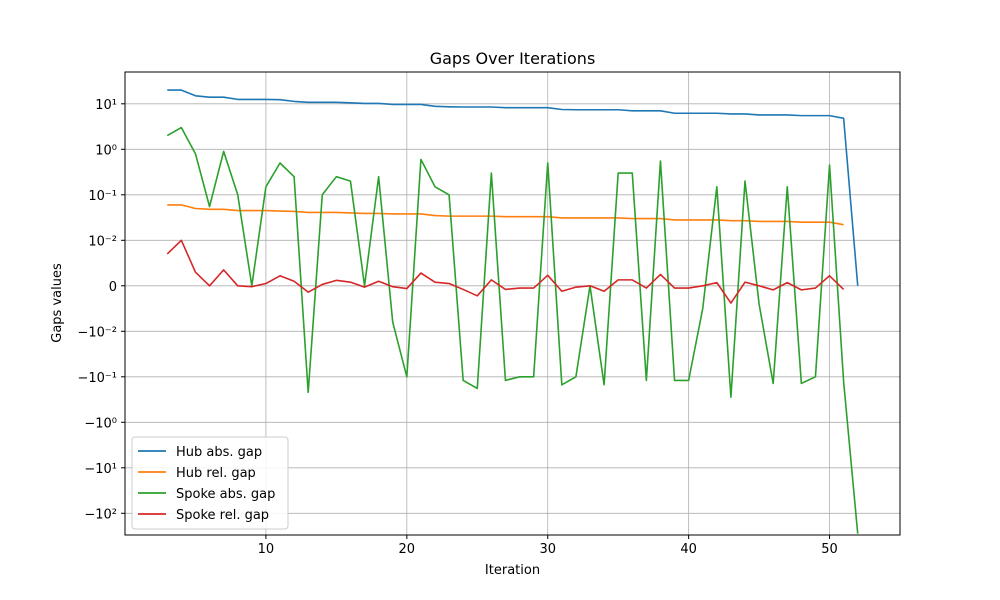  Describe the element at coordinates (102, 241) in the screenshot. I see `y-tick-label: 10⁻²` at that location.